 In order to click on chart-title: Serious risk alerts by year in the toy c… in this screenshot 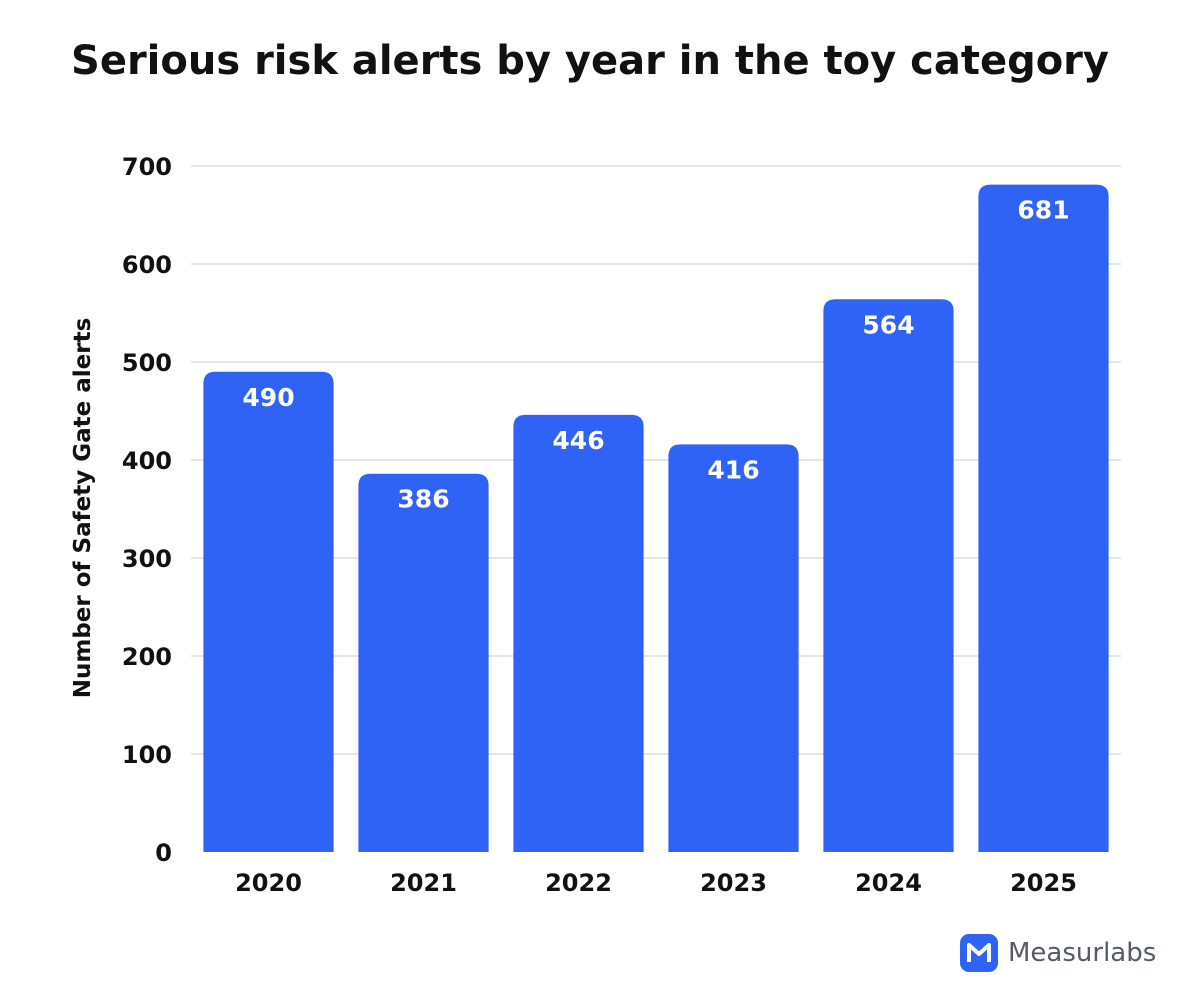, I will do `click(590, 61)`.